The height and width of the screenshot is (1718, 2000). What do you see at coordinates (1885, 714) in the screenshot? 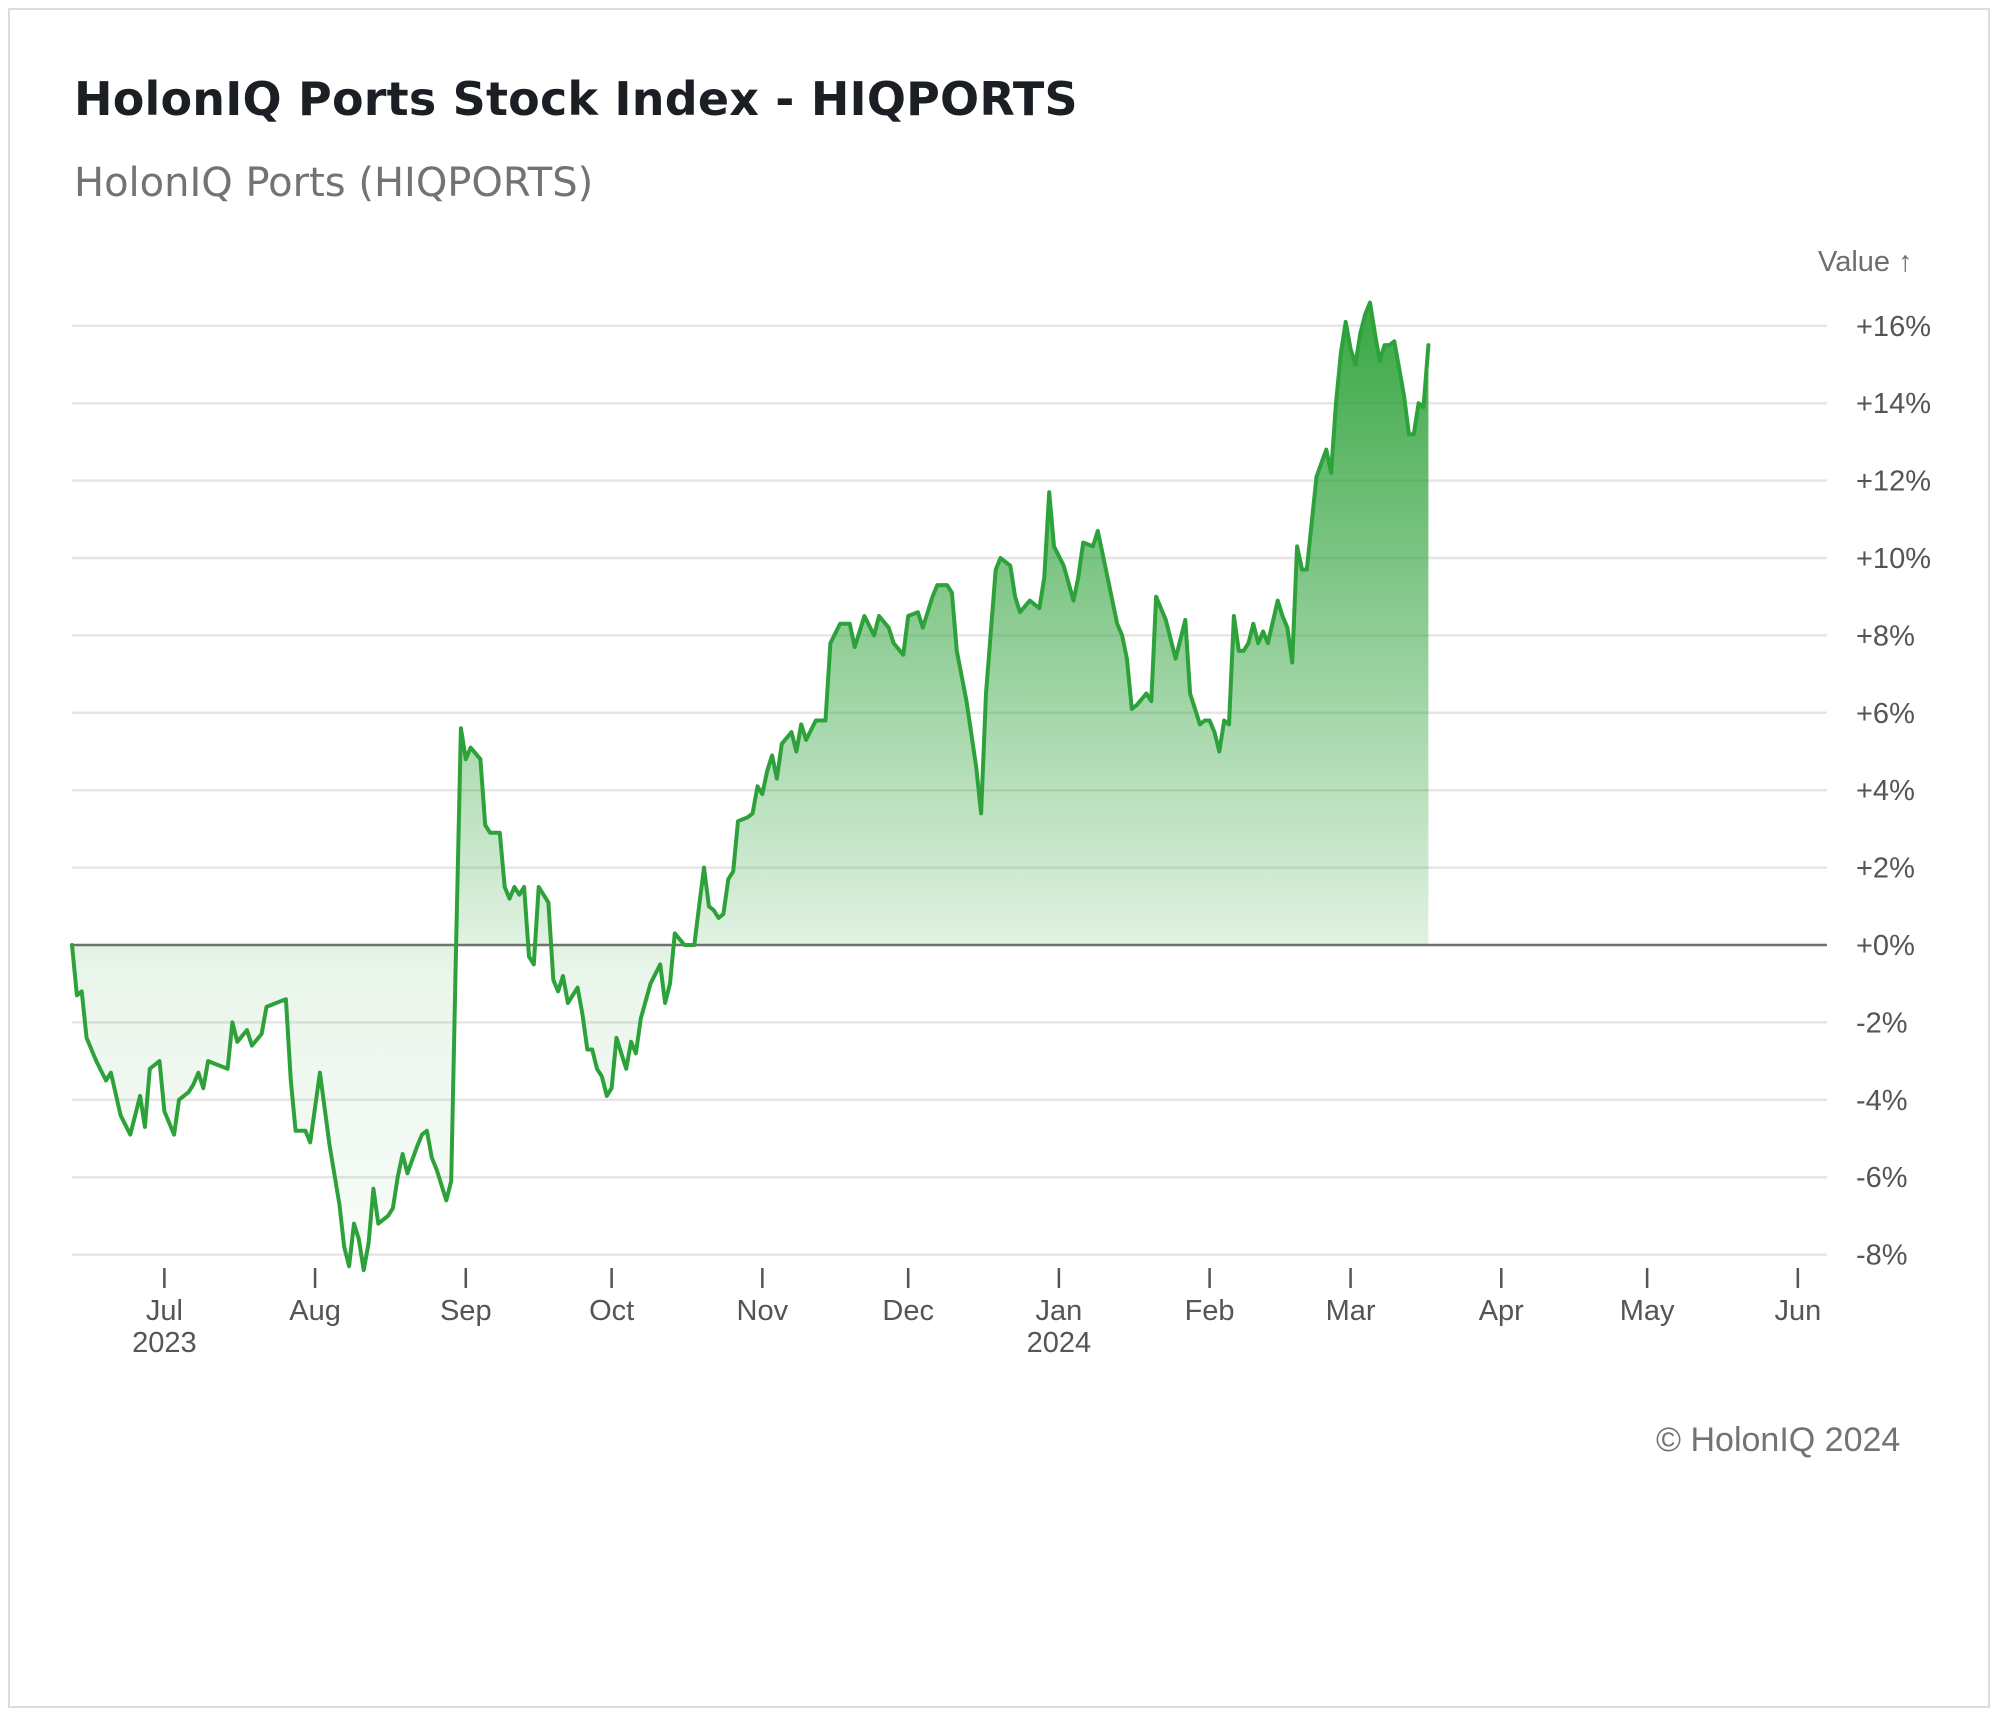
I see `y-tick-label: +6%` at bounding box center [1885, 714].